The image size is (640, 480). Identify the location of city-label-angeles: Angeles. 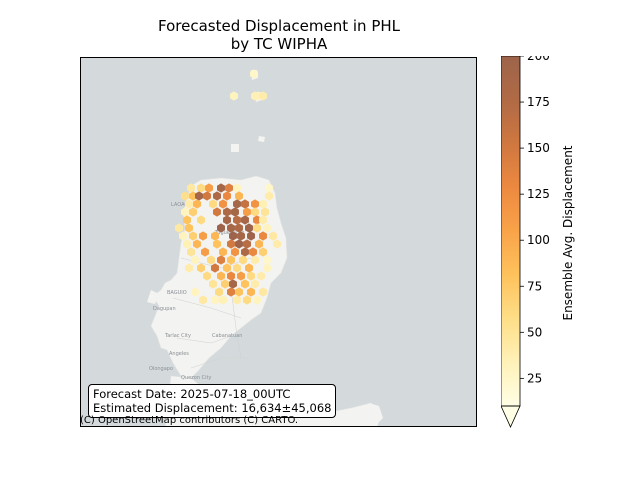
(179, 354).